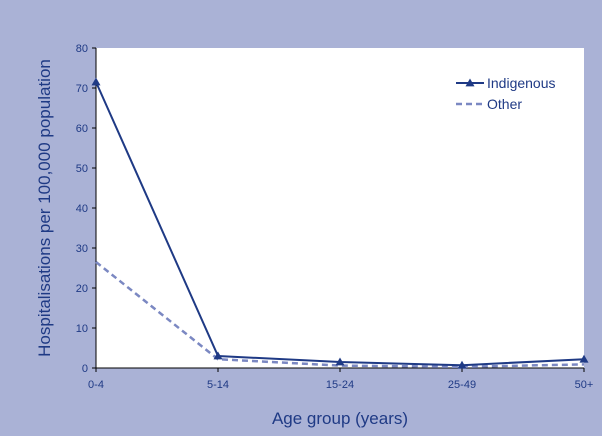  What do you see at coordinates (521, 83) in the screenshot?
I see `legend-label-indigenous: Indigenous` at bounding box center [521, 83].